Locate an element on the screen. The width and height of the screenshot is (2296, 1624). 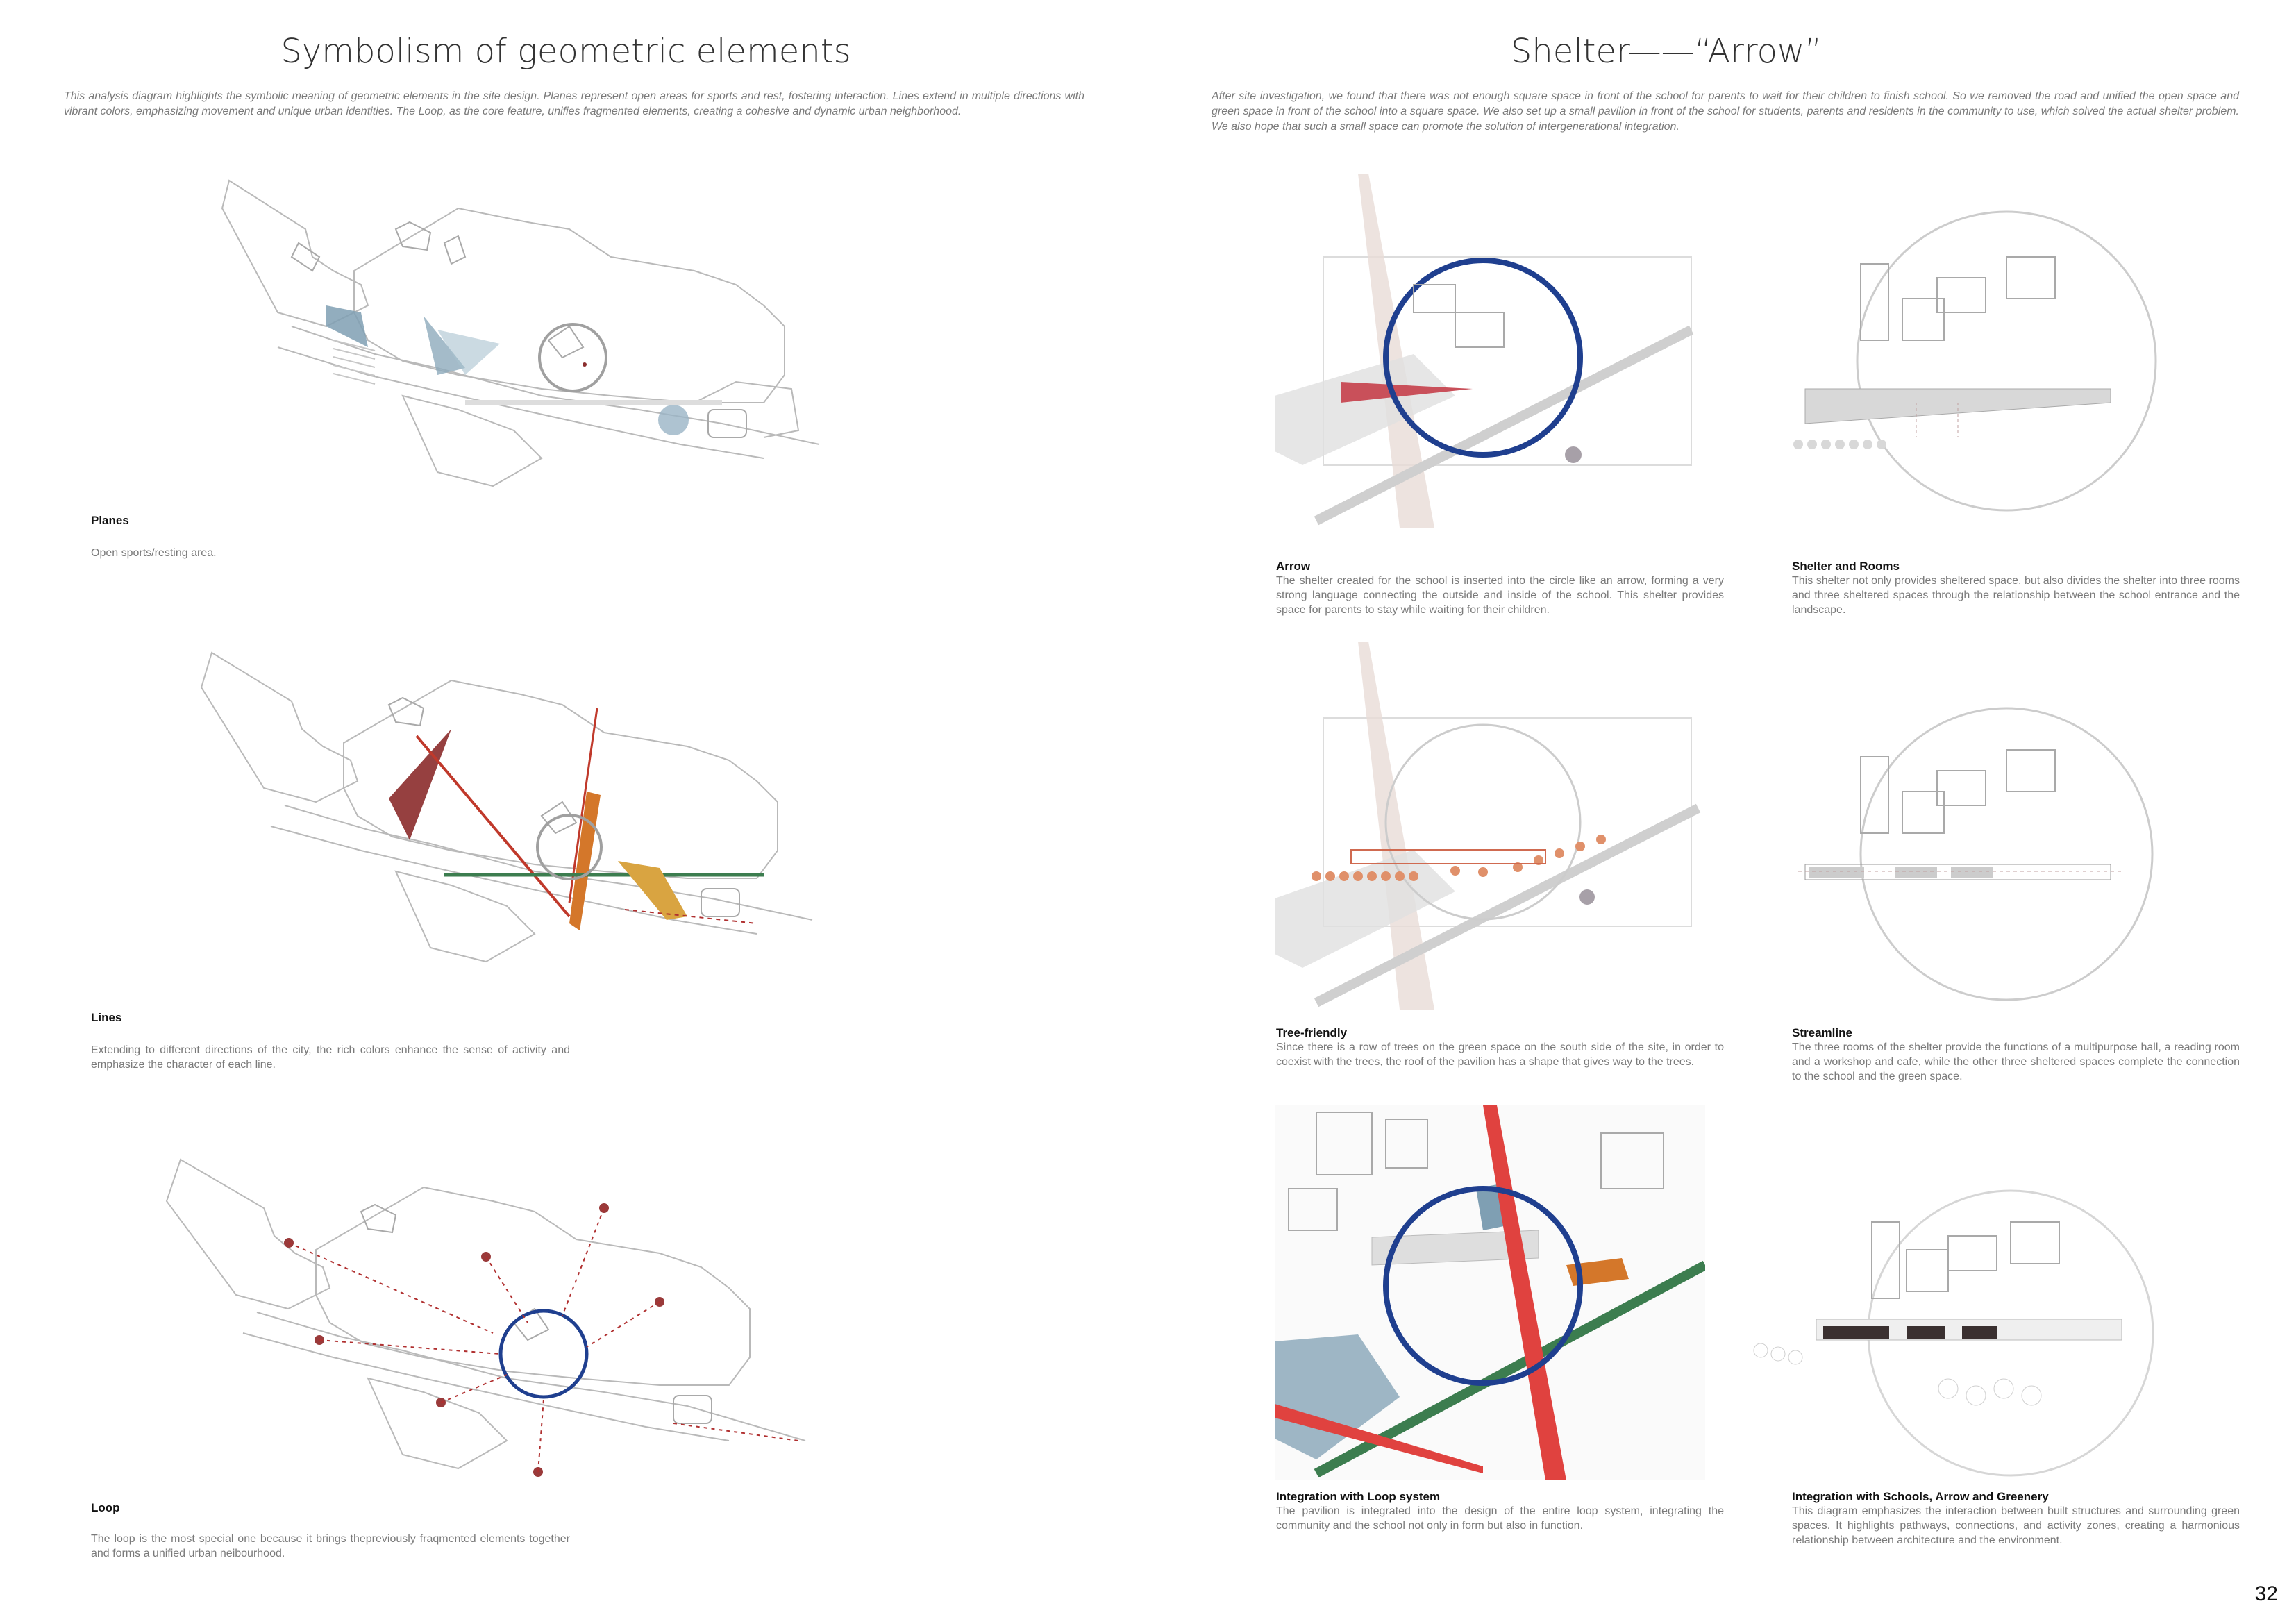
tree-friendly-caption-title: Tree-friendly is located at coordinates (1312, 1033).